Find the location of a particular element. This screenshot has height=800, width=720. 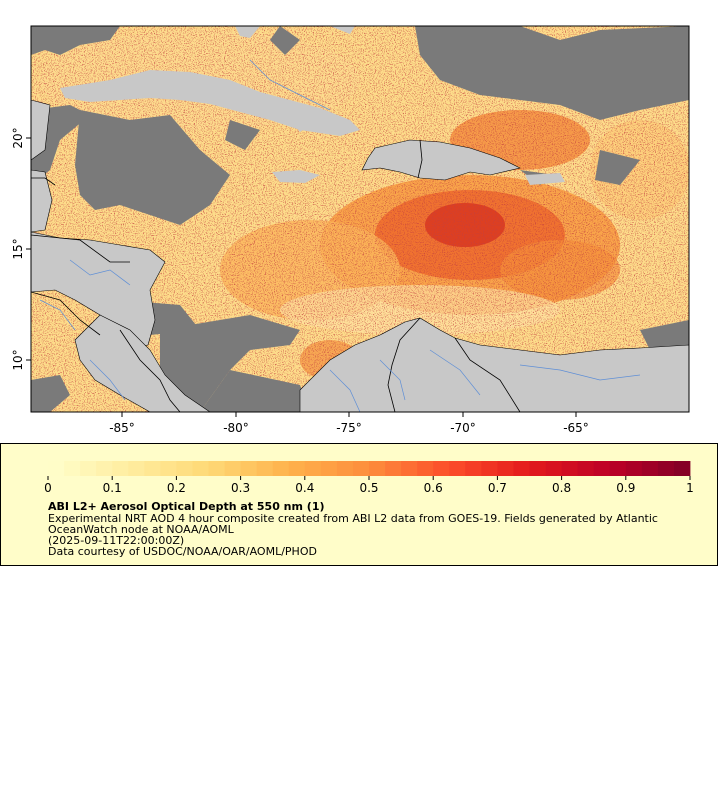

colorbar-tick-label: 0.2 is located at coordinates (176, 488).